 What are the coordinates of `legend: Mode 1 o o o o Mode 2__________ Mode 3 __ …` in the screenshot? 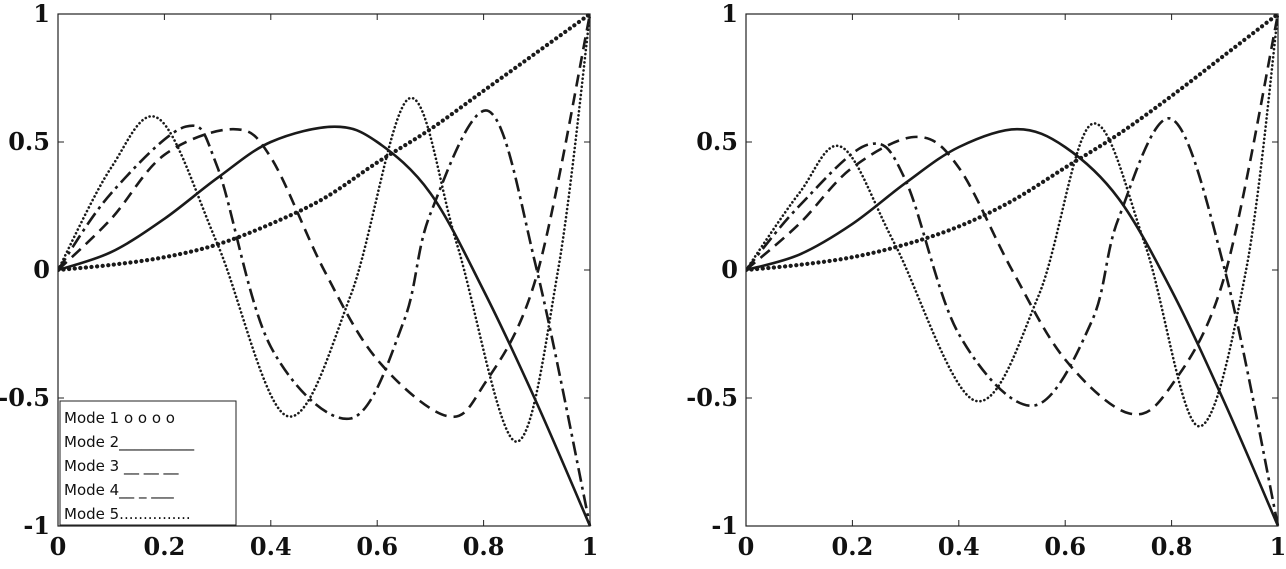 It's located at (148, 463).